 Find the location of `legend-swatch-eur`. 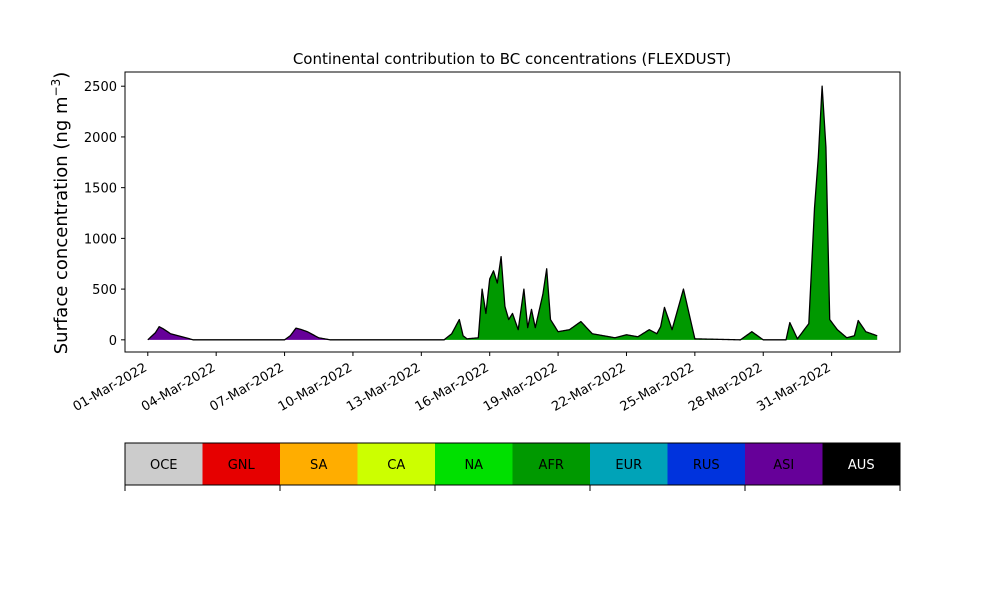

legend-swatch-eur is located at coordinates (629, 464).